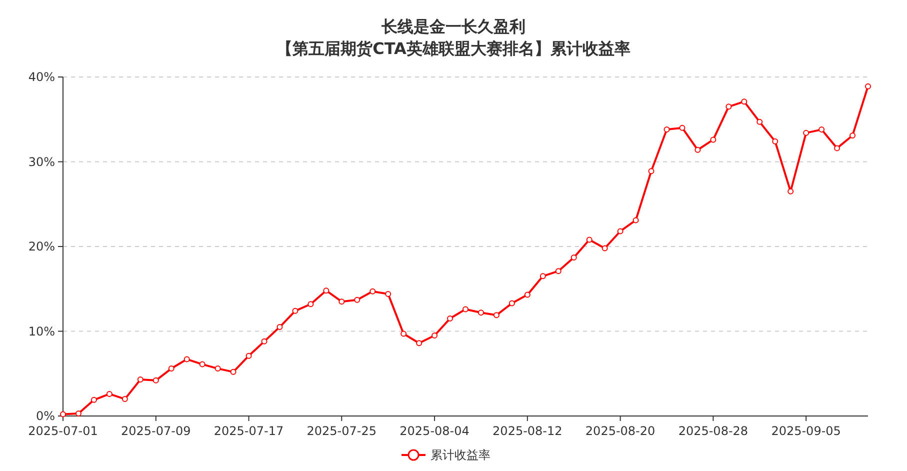 This screenshot has width=907, height=471. What do you see at coordinates (41, 77) in the screenshot?
I see `y-tick-label: 40%` at bounding box center [41, 77].